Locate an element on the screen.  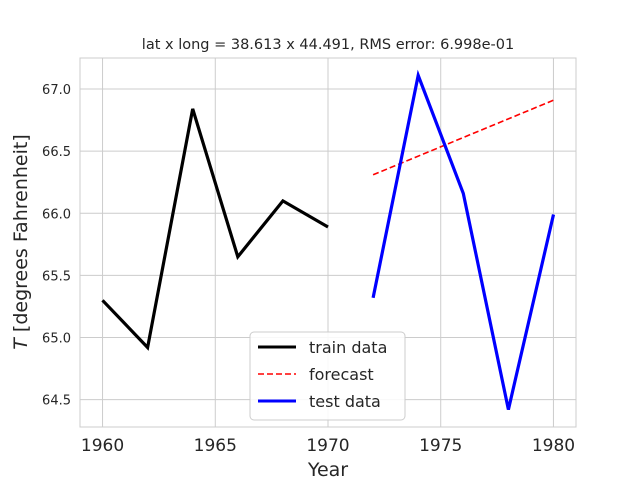
legend-box is located at coordinates (327, 376).